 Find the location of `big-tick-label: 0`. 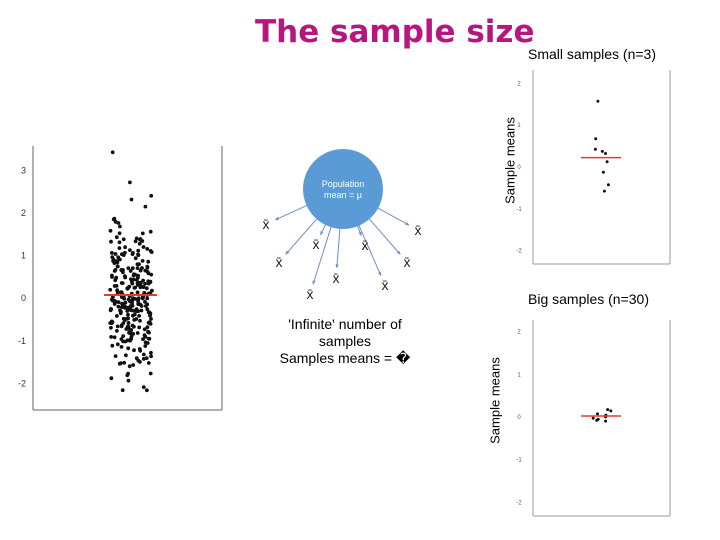

big-tick-label: 0 is located at coordinates (519, 418).